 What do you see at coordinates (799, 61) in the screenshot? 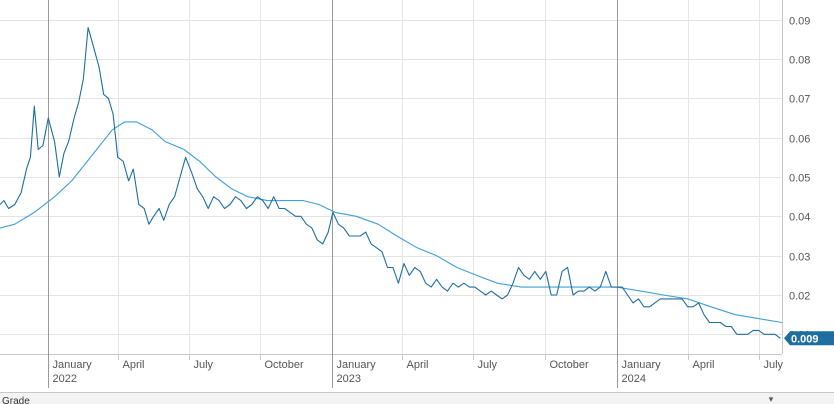
I see `y-tick-label: 0.08` at bounding box center [799, 61].